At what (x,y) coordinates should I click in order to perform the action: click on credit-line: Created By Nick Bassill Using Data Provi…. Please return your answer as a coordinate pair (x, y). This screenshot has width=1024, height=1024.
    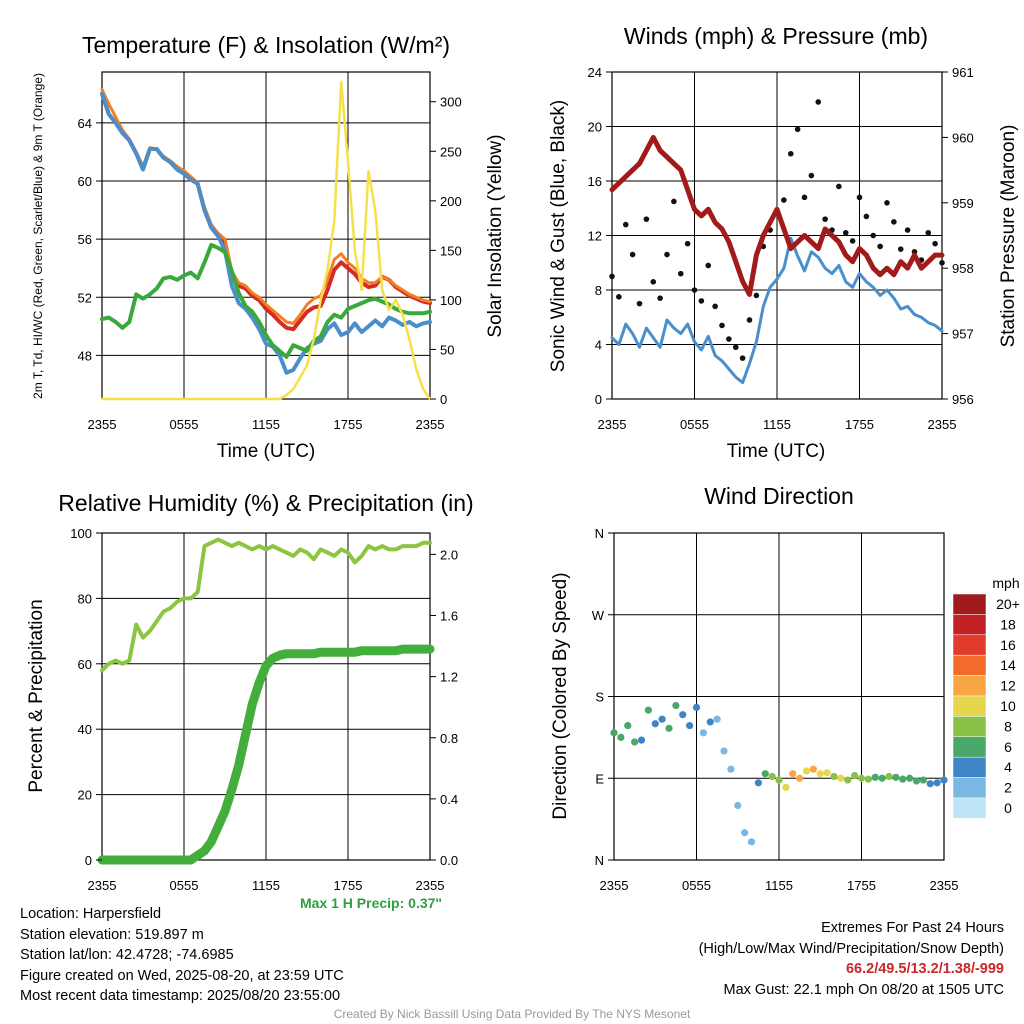
    Looking at the image, I should click on (512, 1014).